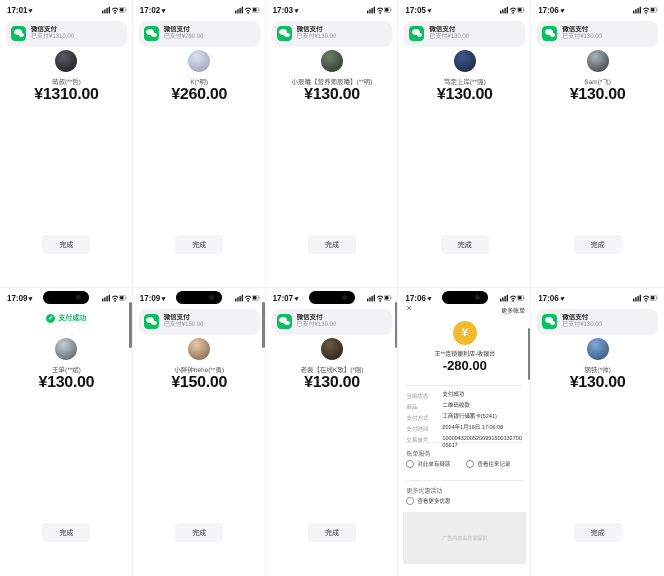 This screenshot has width=664, height=576. What do you see at coordinates (417, 441) in the screenshot?
I see `detail-label: 交易单号` at bounding box center [417, 441].